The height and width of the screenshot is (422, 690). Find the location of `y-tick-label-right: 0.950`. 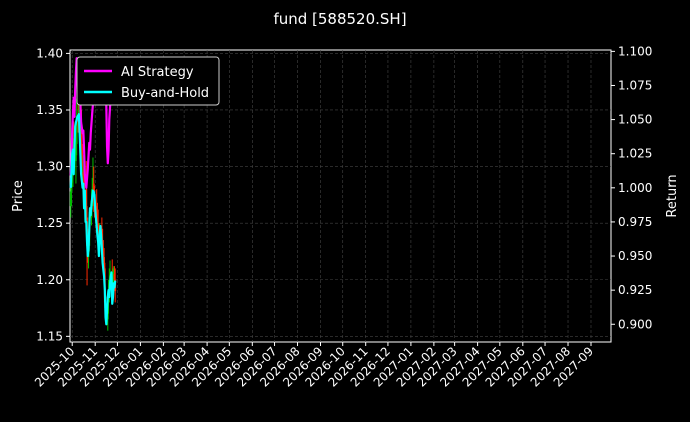

y-tick-label-right: 0.950 is located at coordinates (635, 256).